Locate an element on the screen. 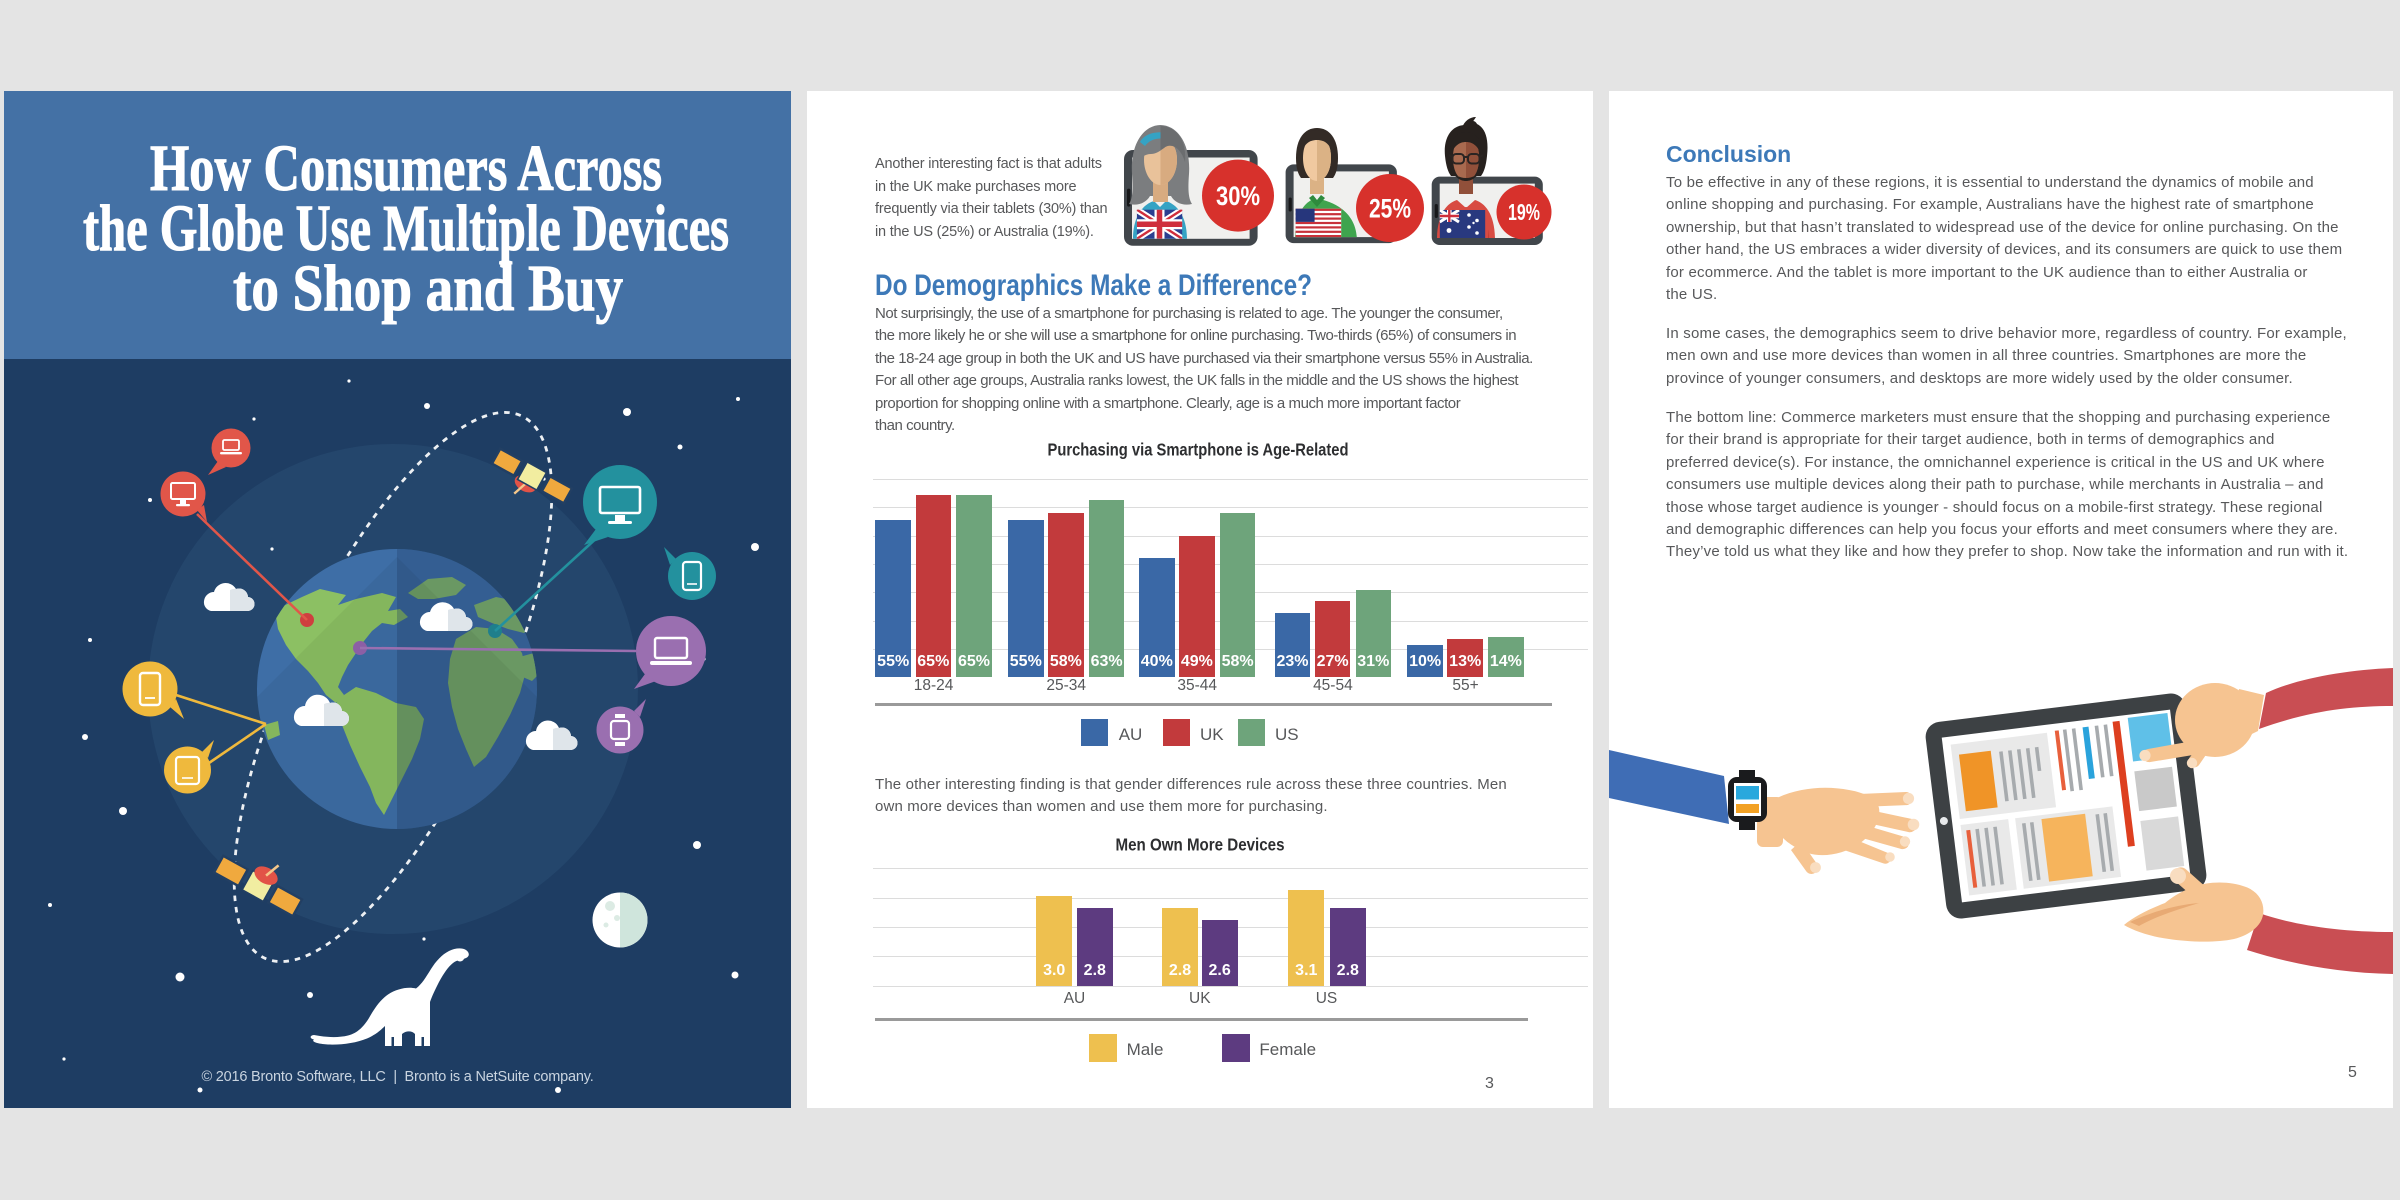 Image resolution: width=2400 pixels, height=1200 pixels. svg-text: 30% is located at coordinates (1238, 196).